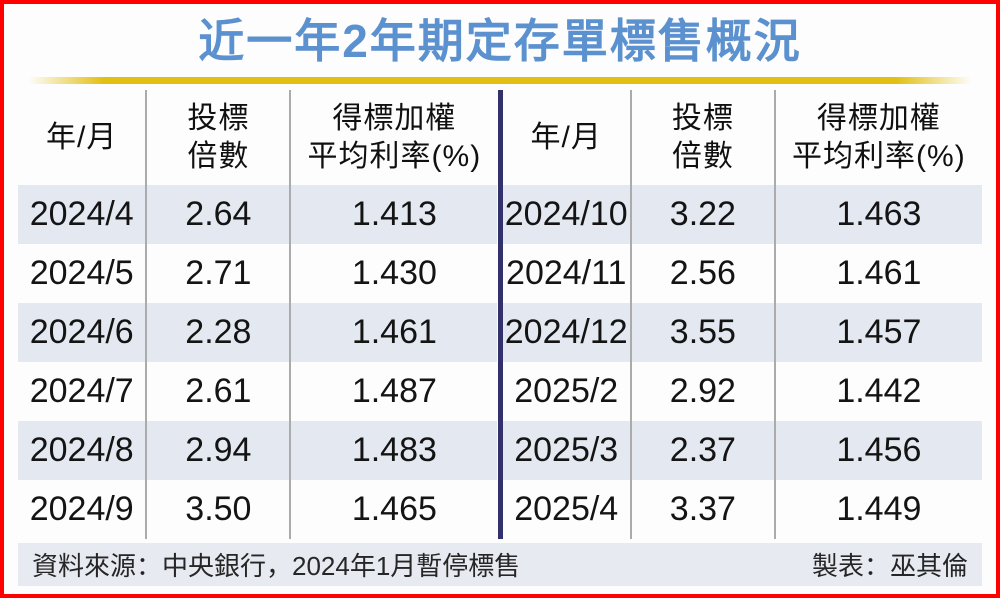  What do you see at coordinates (276, 566) in the screenshot?
I see `source-note: 資料來源：中央銀行，2024年1月暫停標售` at bounding box center [276, 566].